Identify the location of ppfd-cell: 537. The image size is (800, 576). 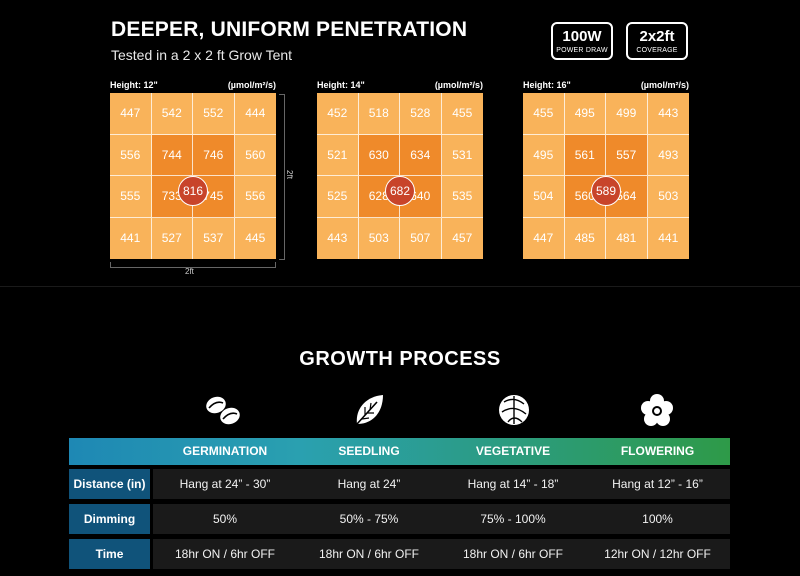
(214, 238).